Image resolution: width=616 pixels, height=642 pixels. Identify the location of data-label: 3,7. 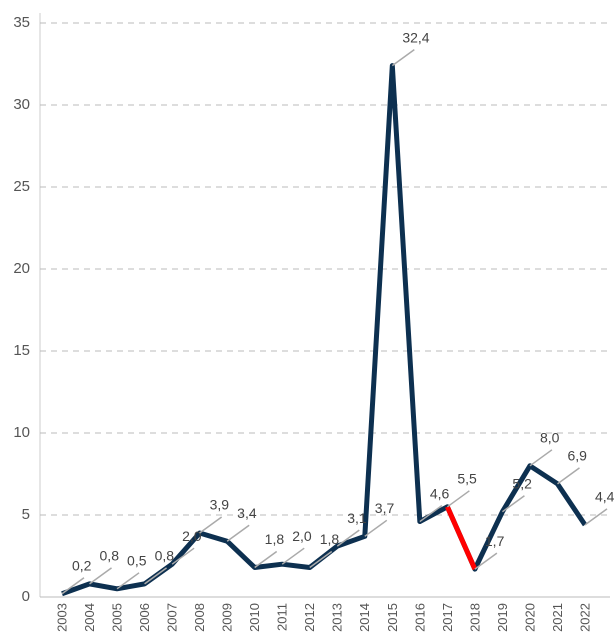
(385, 508).